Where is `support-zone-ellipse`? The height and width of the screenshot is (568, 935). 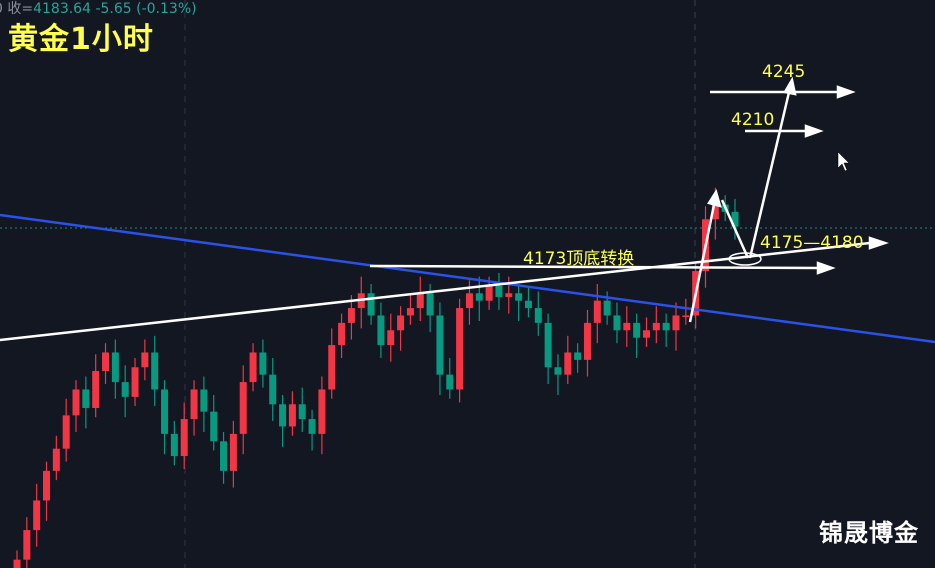 support-zone-ellipse is located at coordinates (745, 259).